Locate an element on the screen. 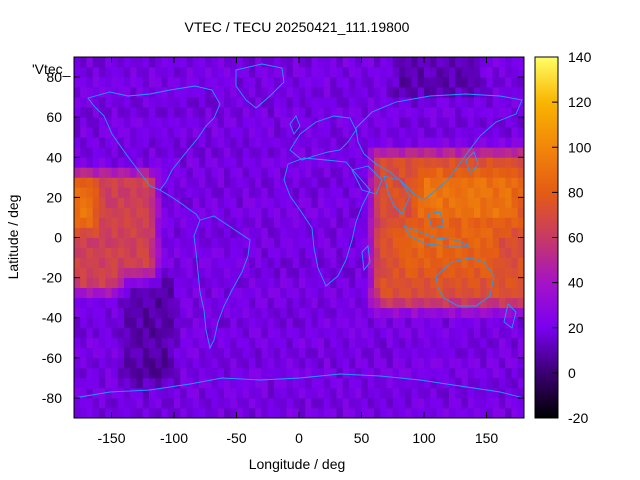 This screenshot has height=480, width=640. coastline-indonesia is located at coordinates (436, 236).